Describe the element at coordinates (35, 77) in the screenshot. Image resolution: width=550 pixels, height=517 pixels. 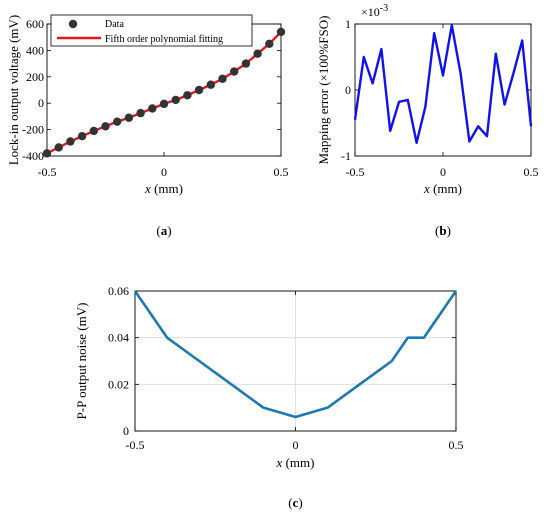
I see `y-tick-label: 200` at that location.